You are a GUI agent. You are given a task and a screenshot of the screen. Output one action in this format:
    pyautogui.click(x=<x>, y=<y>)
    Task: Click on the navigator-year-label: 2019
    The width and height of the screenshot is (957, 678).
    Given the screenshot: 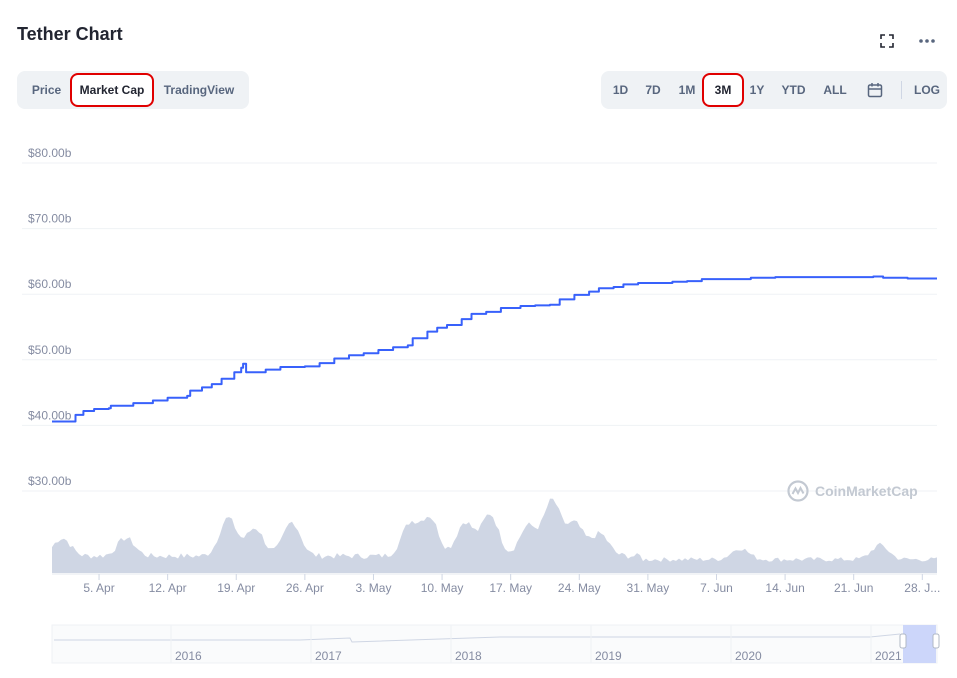 What is the action you would take?
    pyautogui.click(x=608, y=656)
    